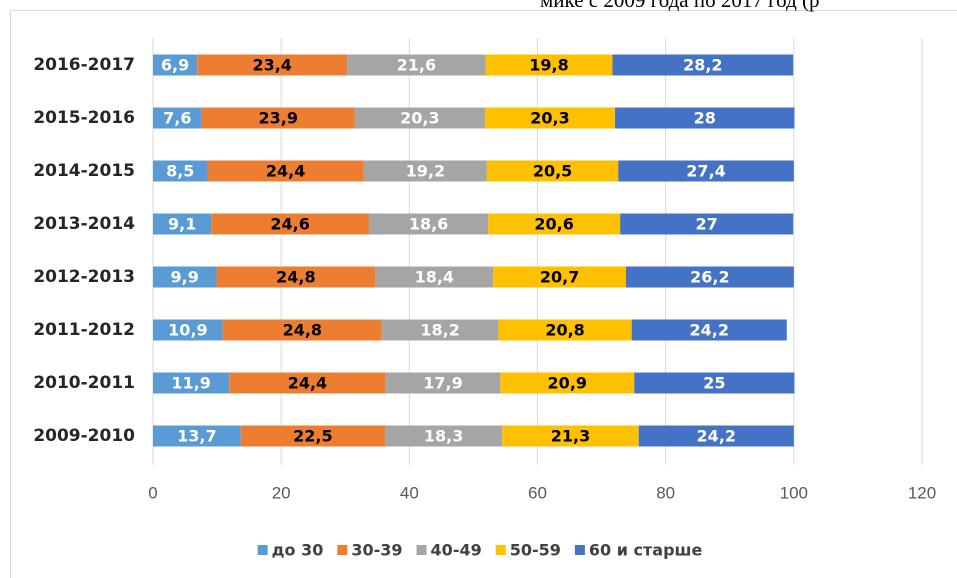 The height and width of the screenshot is (578, 957). I want to click on x-tick-label: 80, so click(665, 492).